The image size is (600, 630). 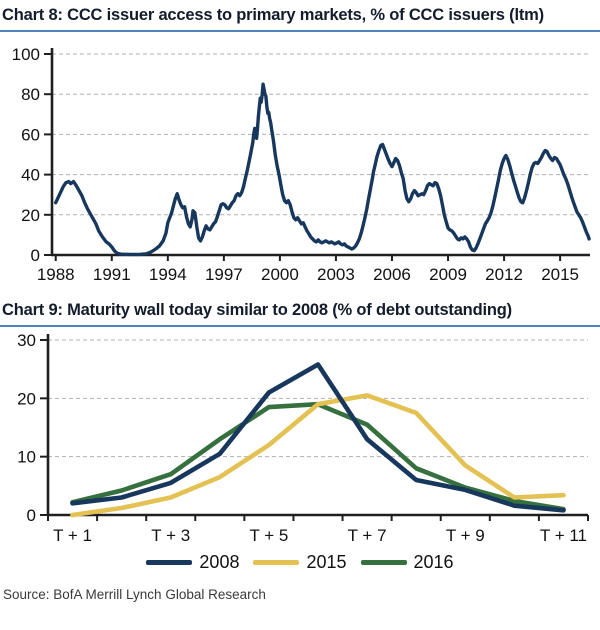 I want to click on x-tick-label: 2015, so click(x=560, y=274).